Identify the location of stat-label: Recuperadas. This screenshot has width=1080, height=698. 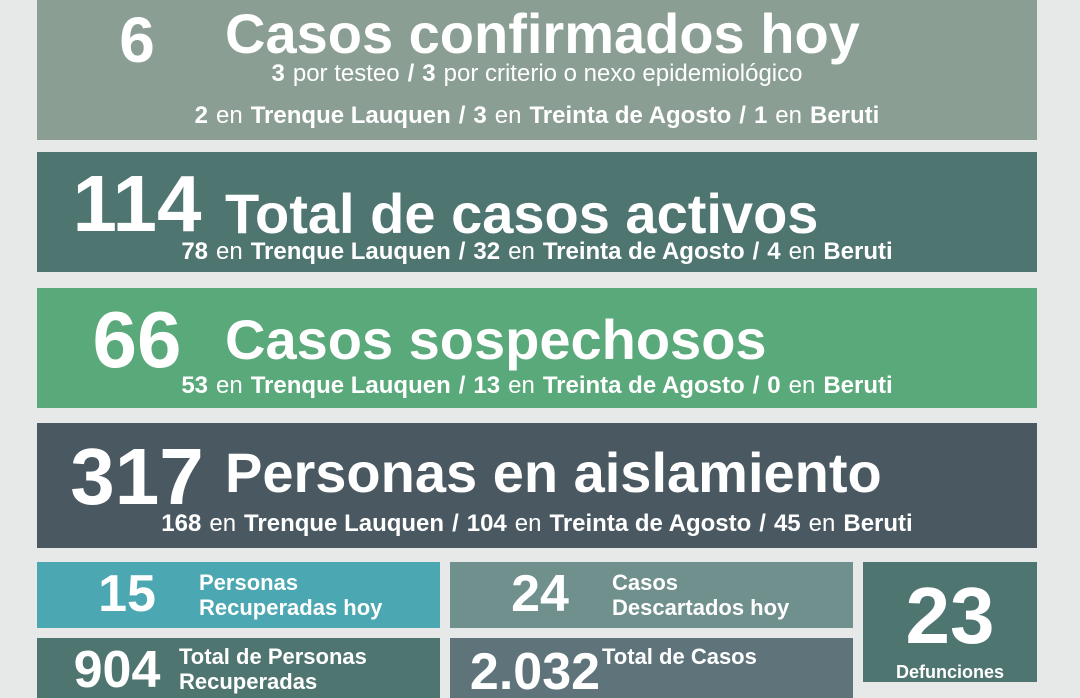
(248, 681).